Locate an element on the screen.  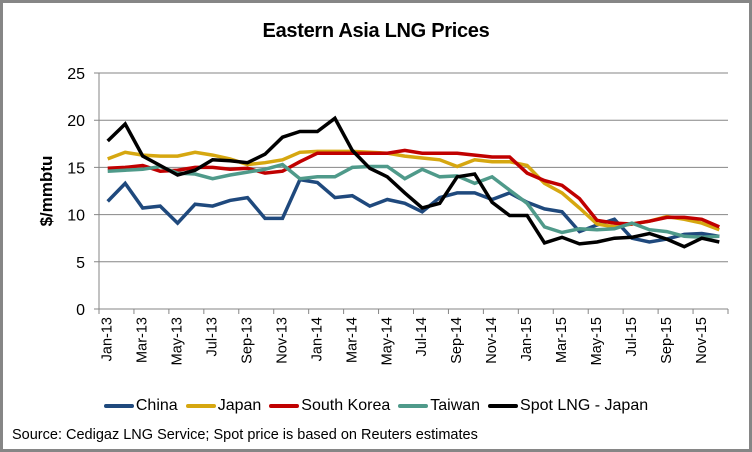
legend-item: China is located at coordinates (140, 406).